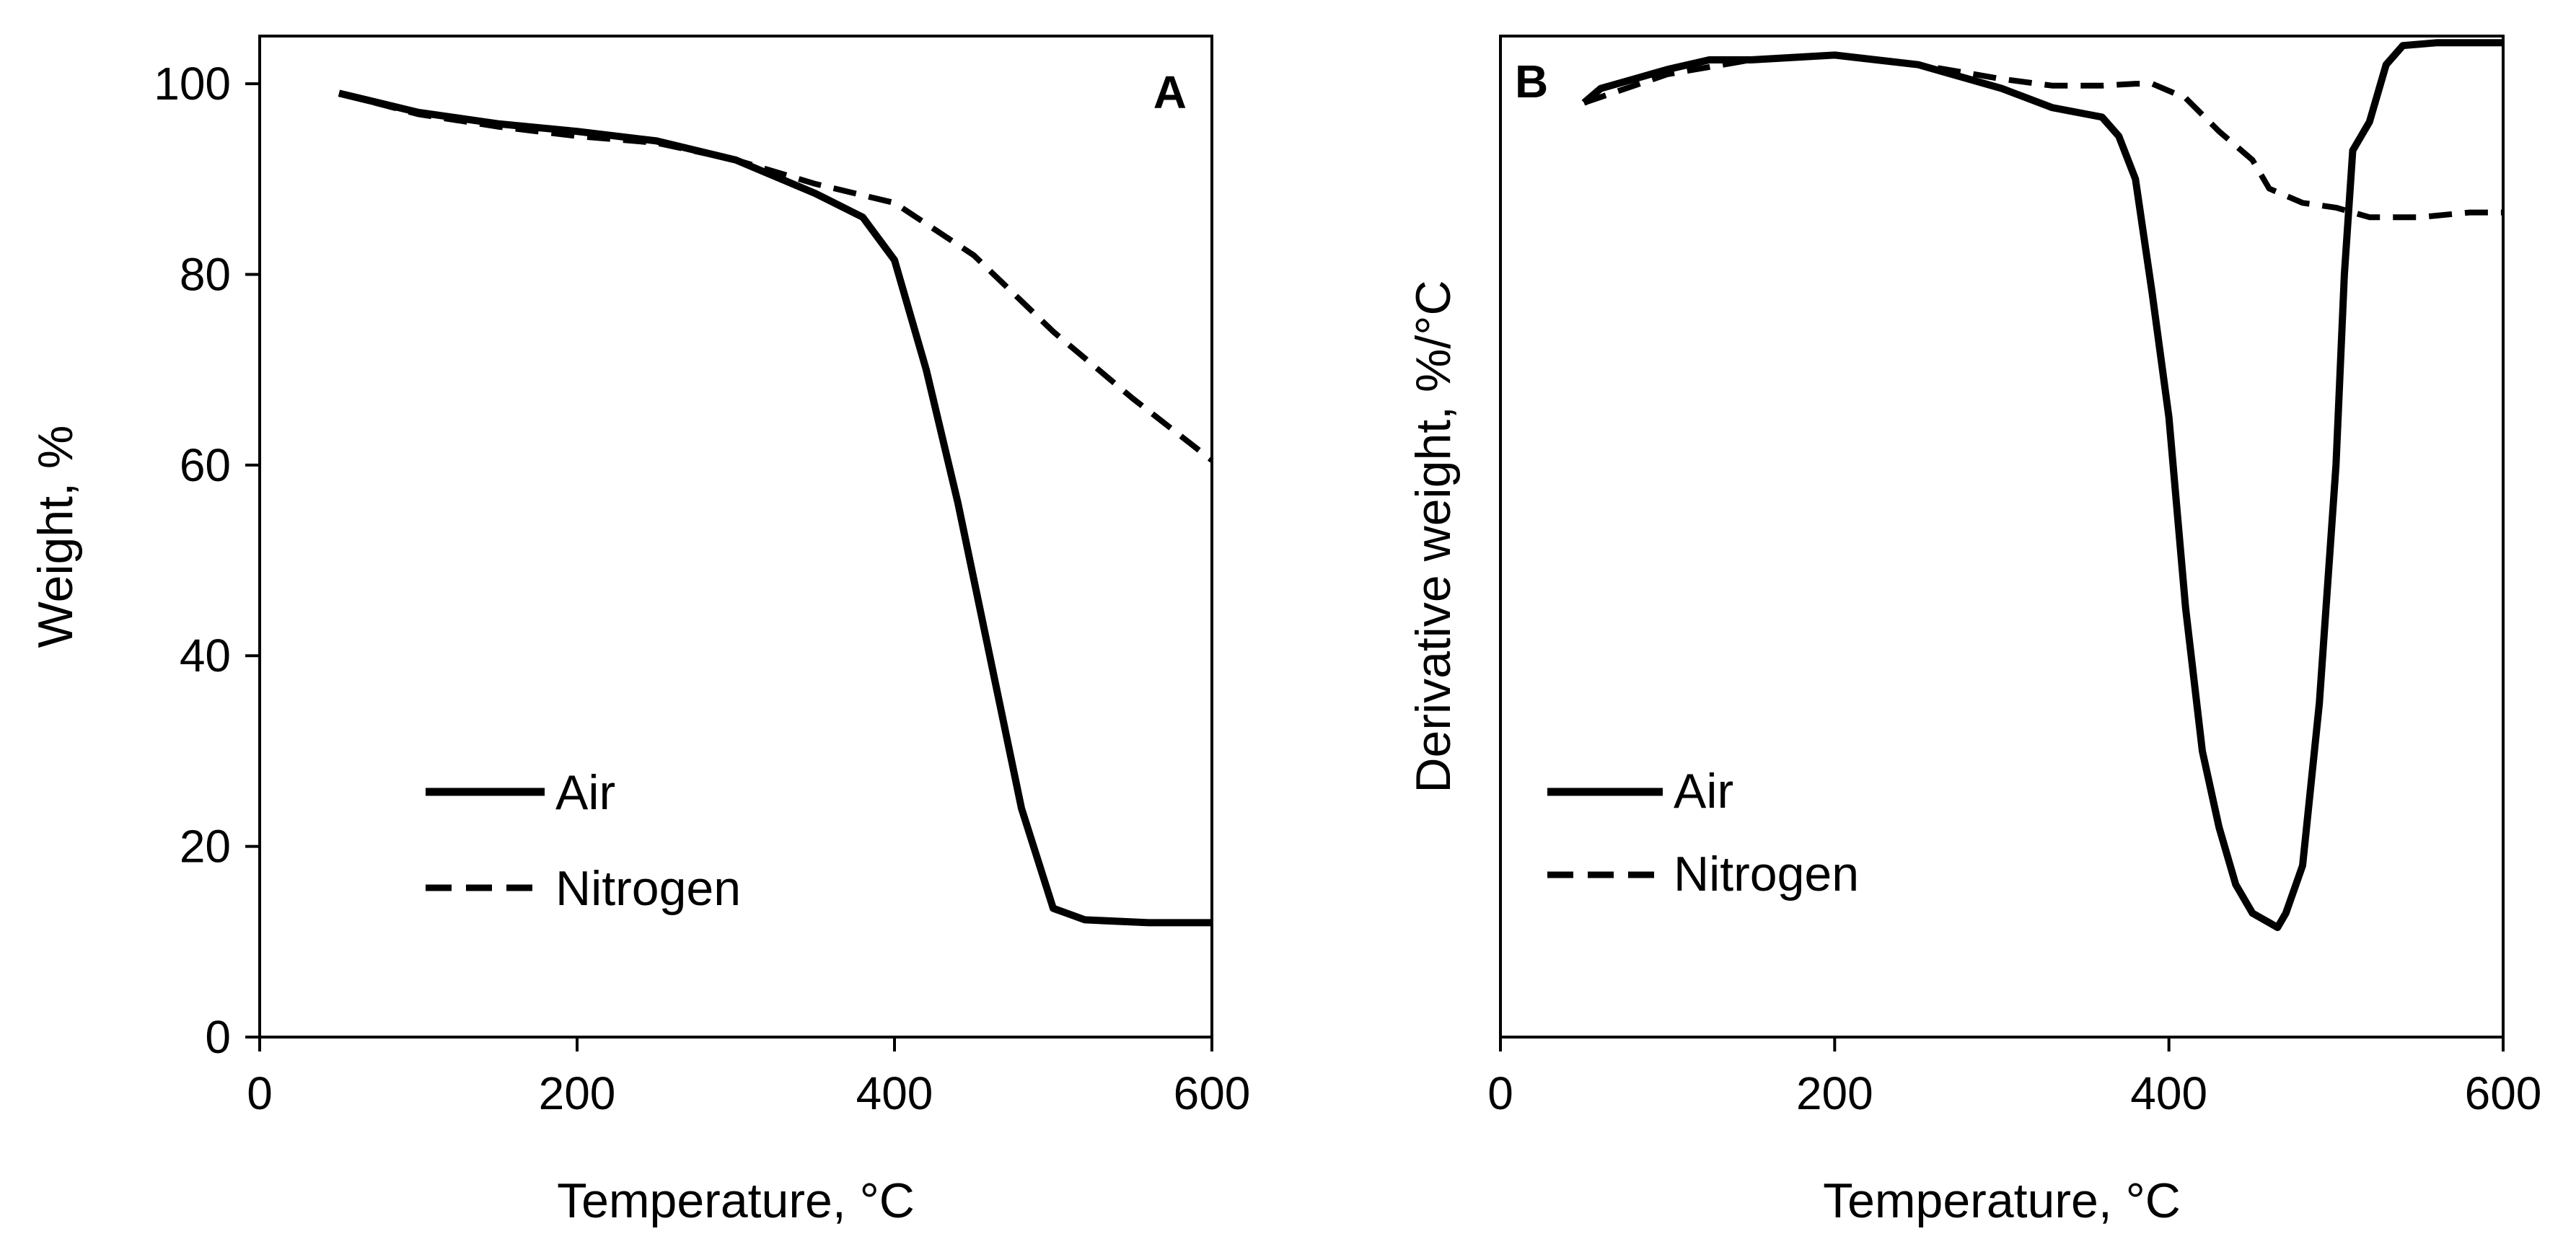 The height and width of the screenshot is (1239, 2576). Describe the element at coordinates (205, 656) in the screenshot. I see `y-tick-label: 40` at that location.